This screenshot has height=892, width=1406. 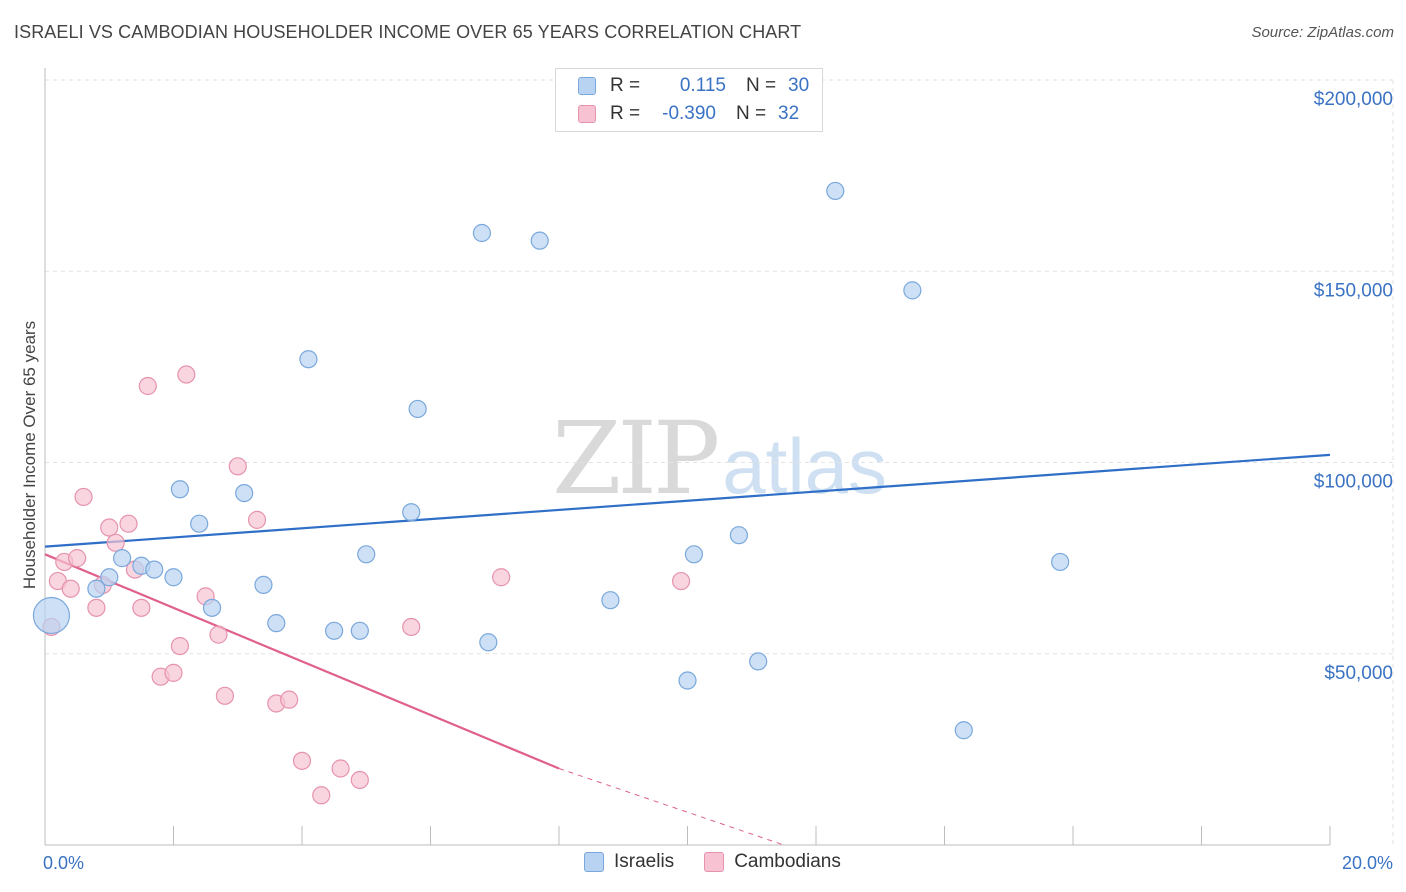 What do you see at coordinates (689, 100) in the screenshot?
I see `correlation-legend: R = 0.115 N = 30 R = -0.390 N = 32` at bounding box center [689, 100].